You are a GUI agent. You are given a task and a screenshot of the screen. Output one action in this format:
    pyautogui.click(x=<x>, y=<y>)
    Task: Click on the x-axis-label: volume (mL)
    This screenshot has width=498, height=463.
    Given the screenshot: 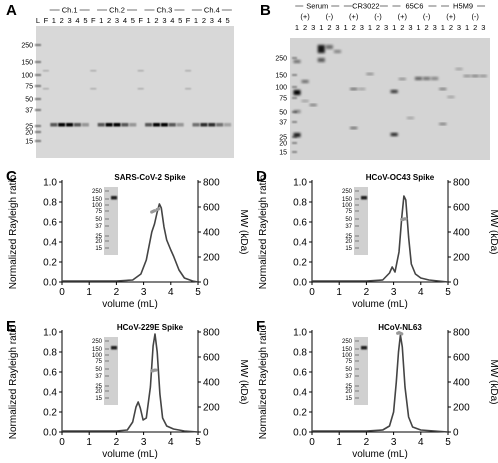 What is the action you would take?
    pyautogui.click(x=130, y=304)
    